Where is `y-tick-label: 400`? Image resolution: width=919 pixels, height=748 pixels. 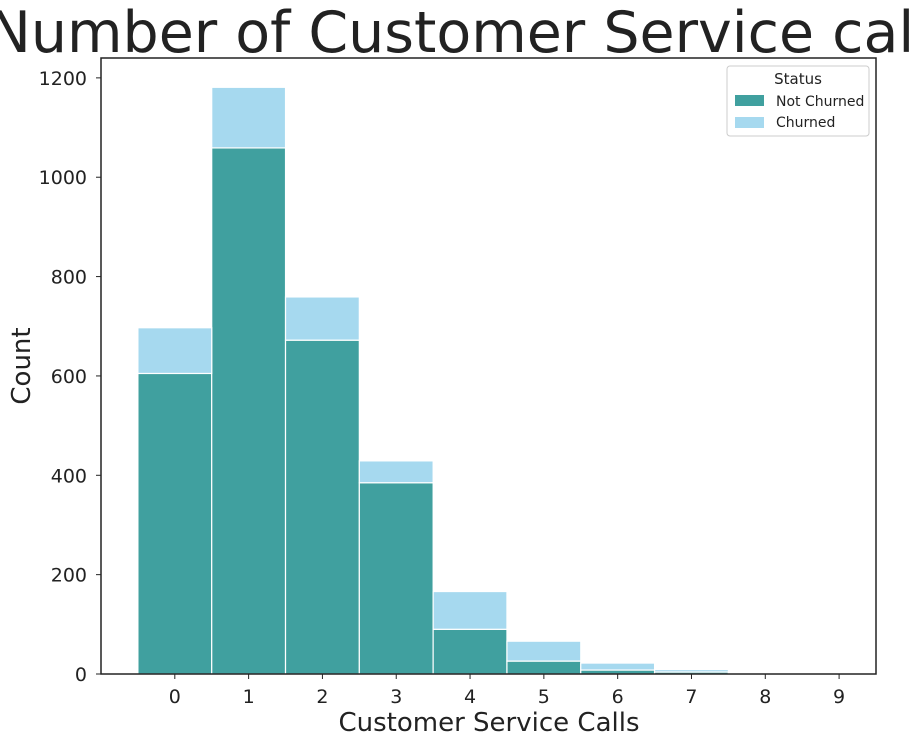 y-tick-label: 400 is located at coordinates (69, 476).